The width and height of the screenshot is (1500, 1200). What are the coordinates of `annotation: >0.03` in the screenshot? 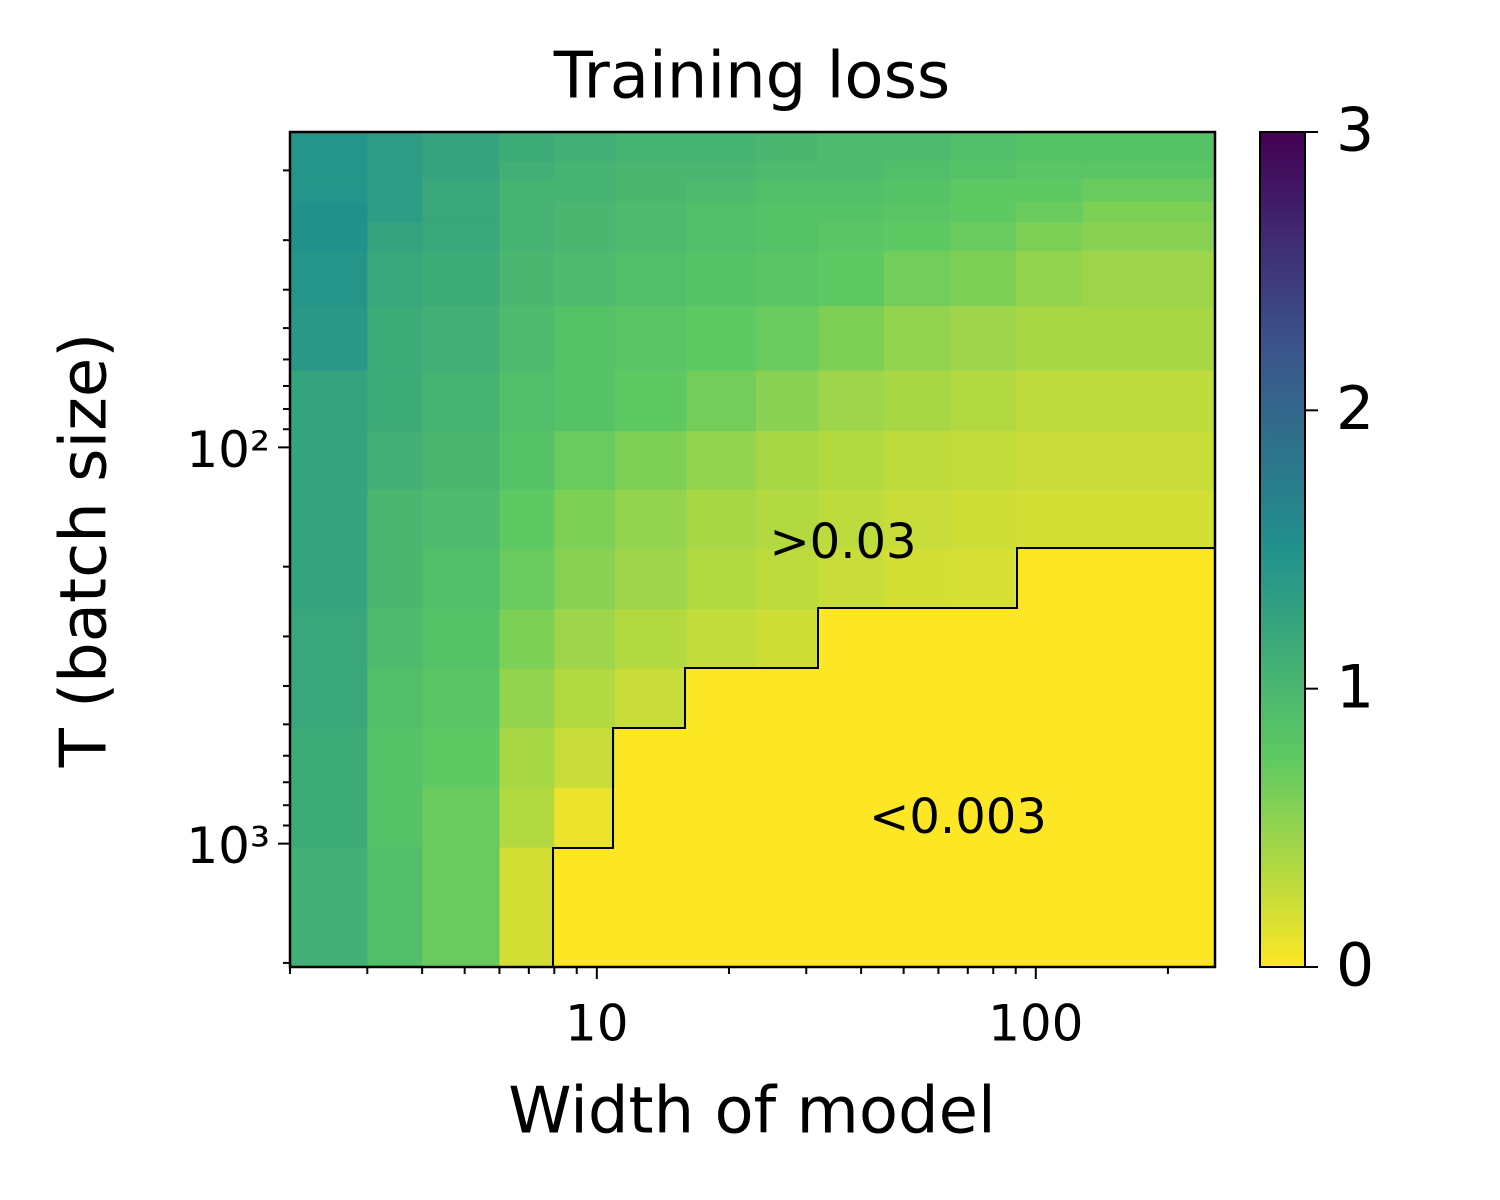 It's located at (842, 542).